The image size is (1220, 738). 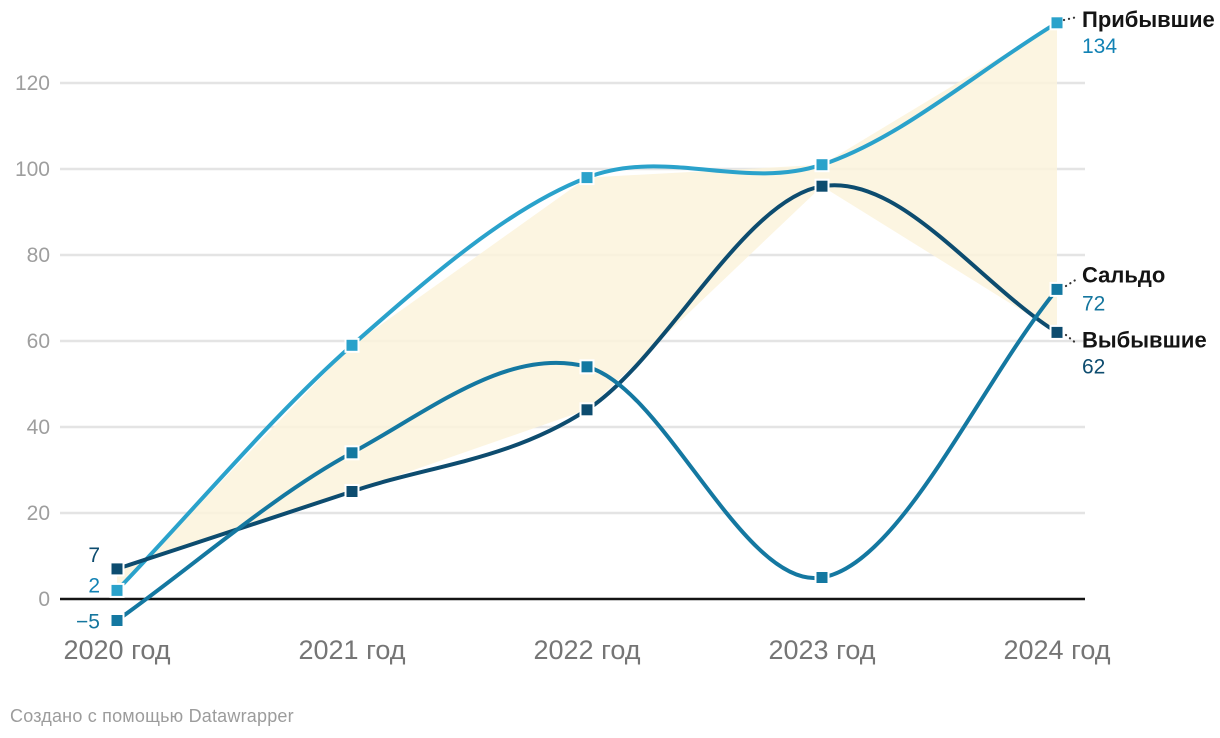 What do you see at coordinates (152, 716) in the screenshot?
I see `datawrapper-credit-link: Создано с помощью Datawrapper` at bounding box center [152, 716].